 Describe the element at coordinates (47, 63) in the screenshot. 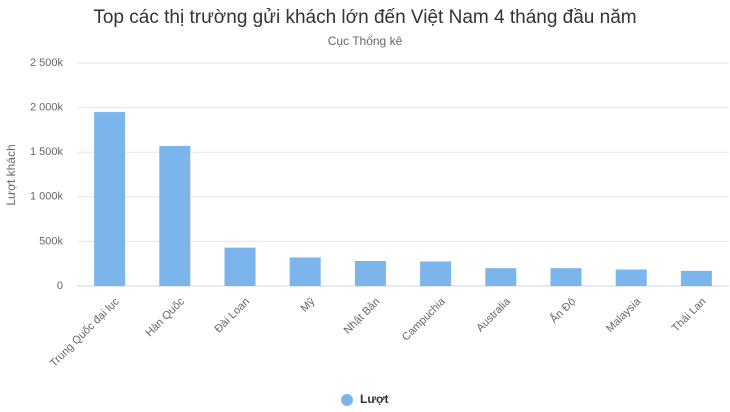

I see `y-tick-label: 2 500k` at that location.